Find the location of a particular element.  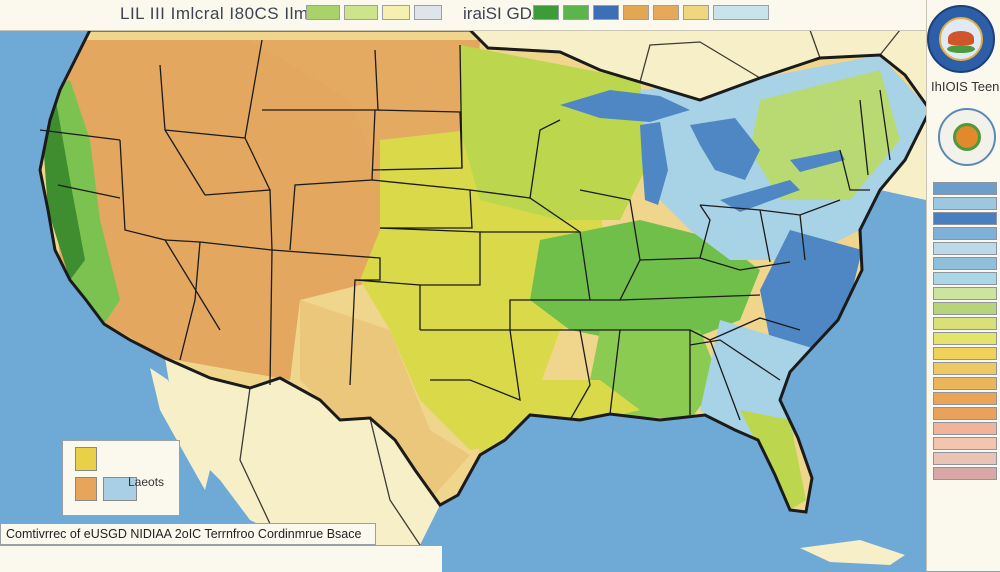

great-lakes is located at coordinates (702, 151).